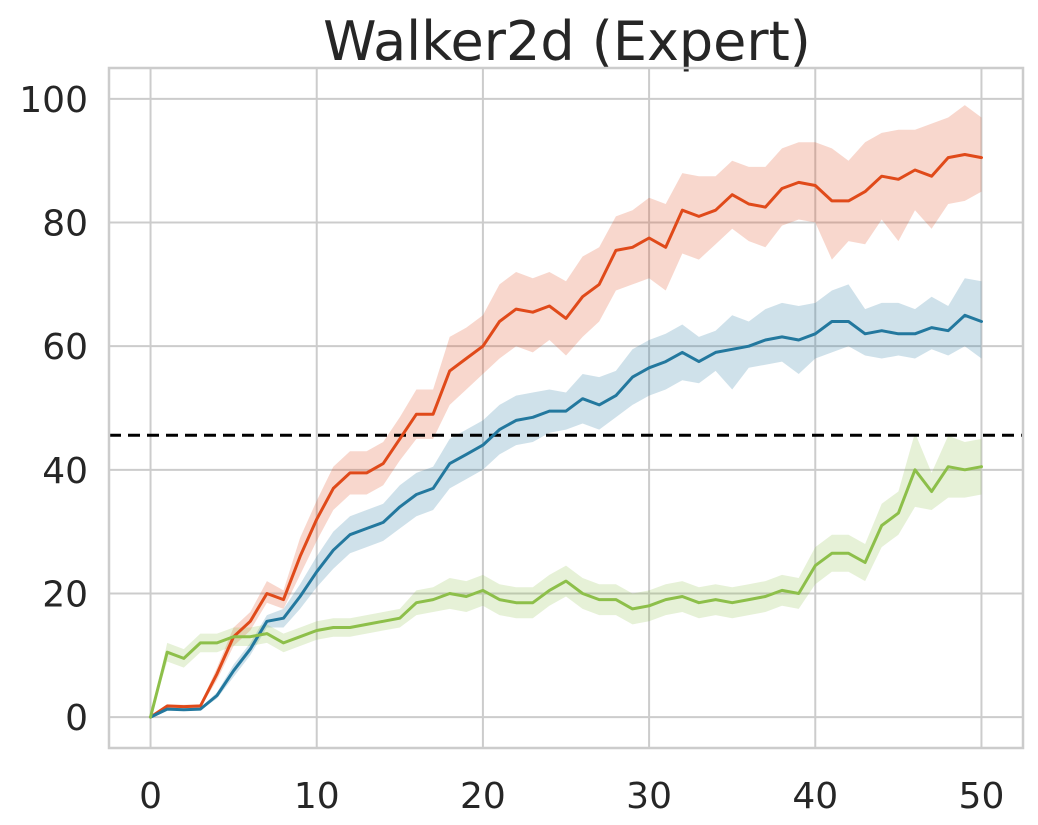 This screenshot has width=1038, height=825. What do you see at coordinates (317, 796) in the screenshot?
I see `x-tick-label: 10` at bounding box center [317, 796].